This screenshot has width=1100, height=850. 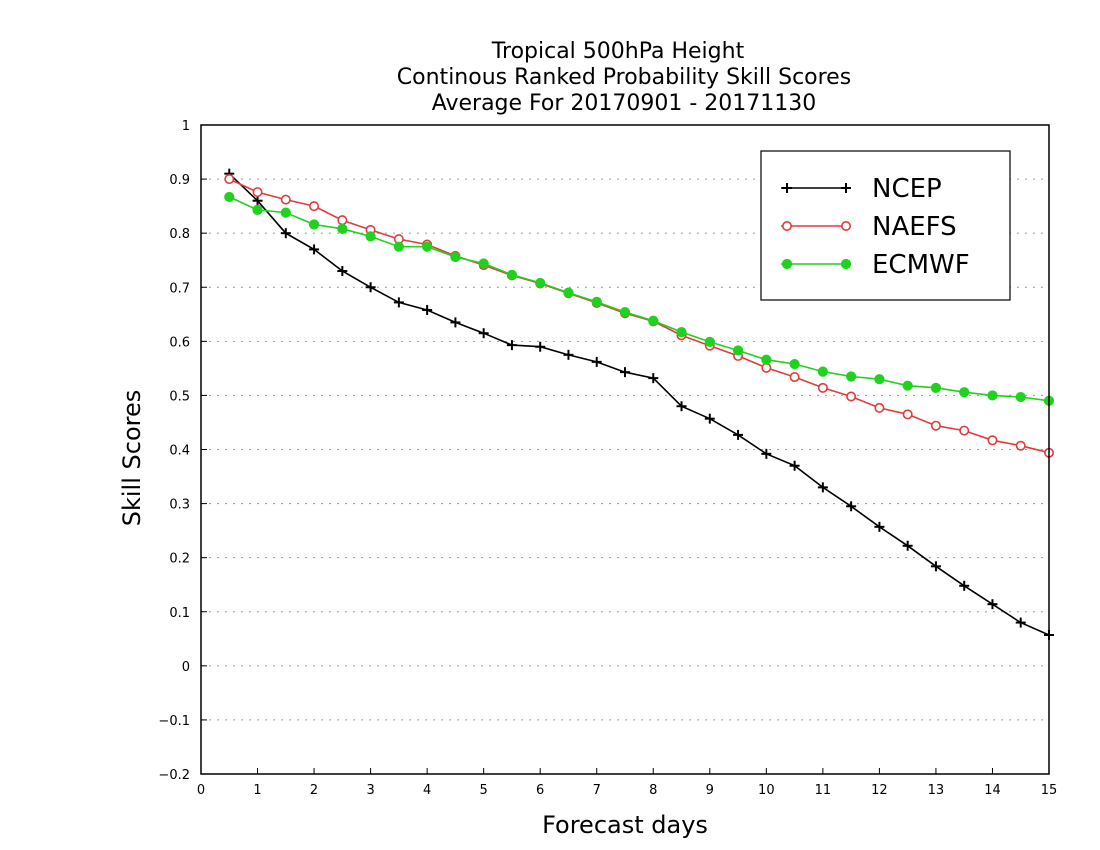 I want to click on legend-marker-ncep, so click(x=787, y=188).